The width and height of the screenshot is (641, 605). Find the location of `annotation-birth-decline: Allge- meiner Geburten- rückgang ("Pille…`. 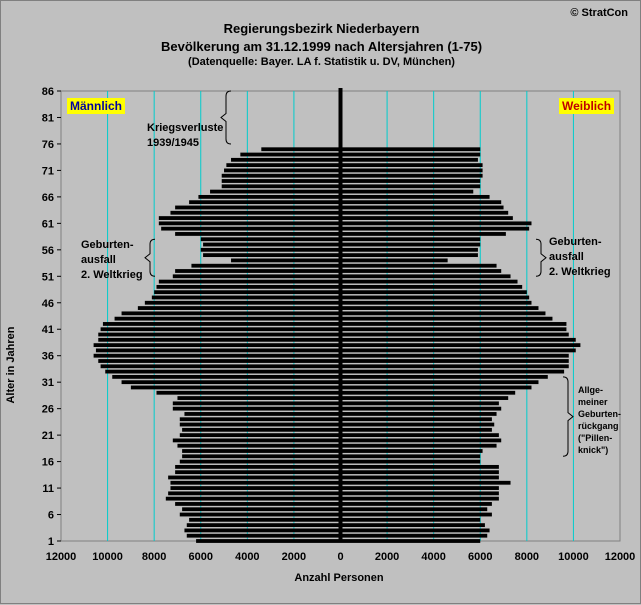

annotation-birth-decline: Allge- meiner Geburten- rückgang ("Pille… is located at coordinates (600, 420).